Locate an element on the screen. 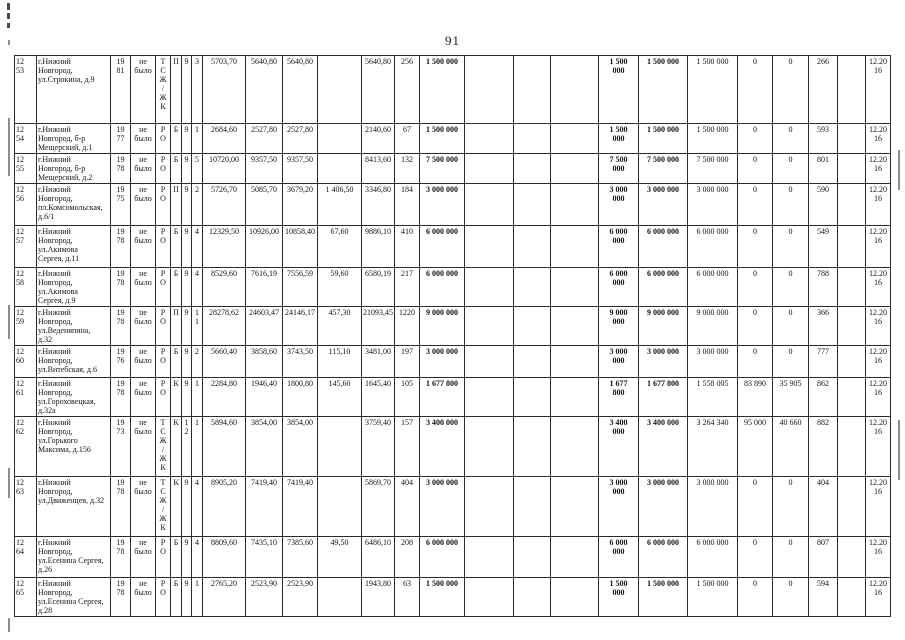 This screenshot has width=905, height=640. cell-area-2: 7419,40 is located at coordinates (264, 506).